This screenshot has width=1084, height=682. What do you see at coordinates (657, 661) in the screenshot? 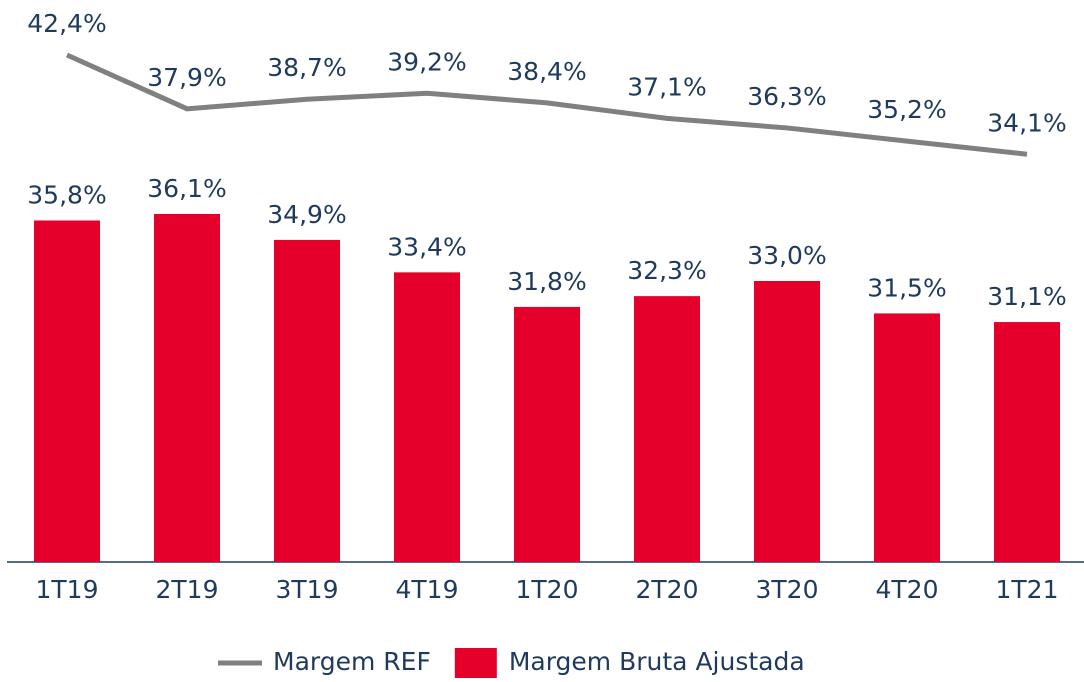
I see `legend-label: Margem Bruta Ajustada` at bounding box center [657, 661].